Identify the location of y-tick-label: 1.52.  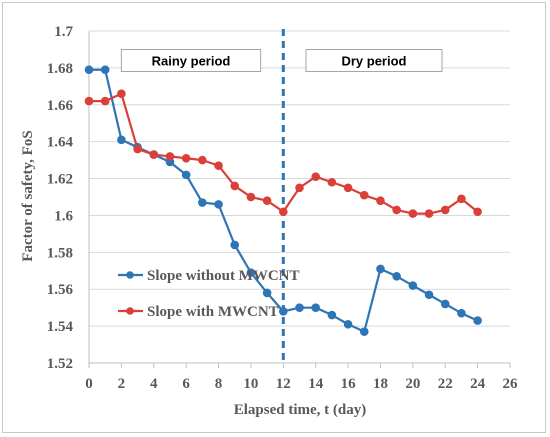
(60, 364).